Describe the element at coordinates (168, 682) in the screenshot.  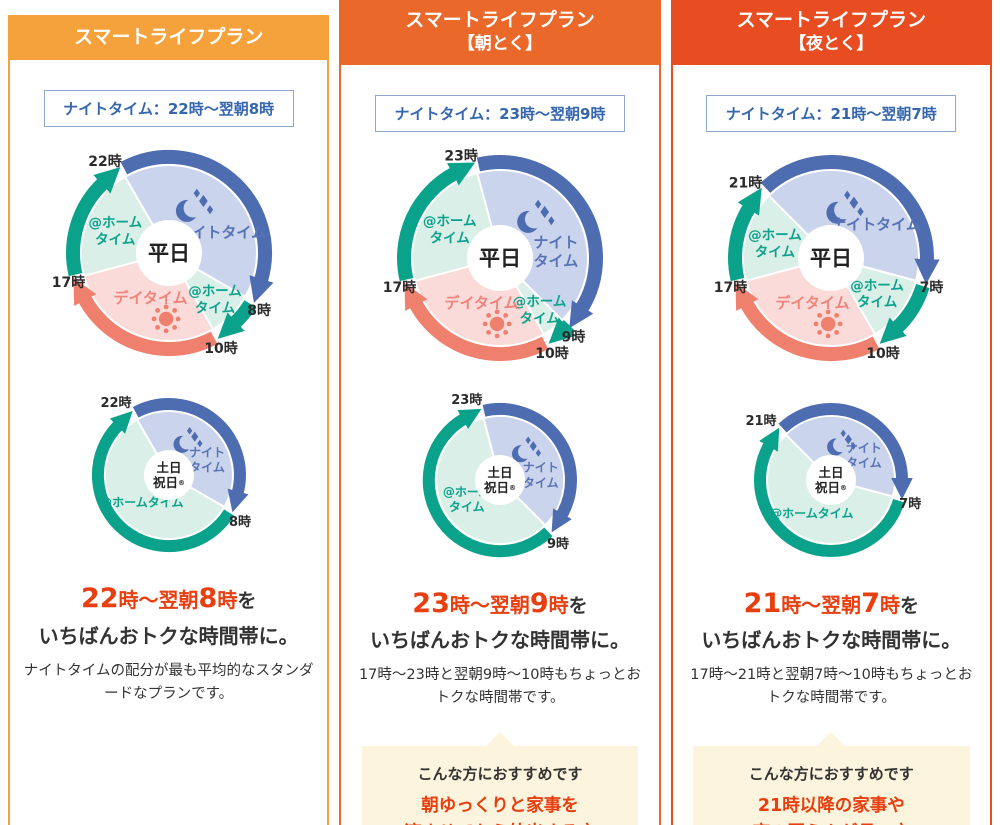
I see `plan-description: ナイトタイムの配分が最も平均的なスタンダードなプランです。` at that location.